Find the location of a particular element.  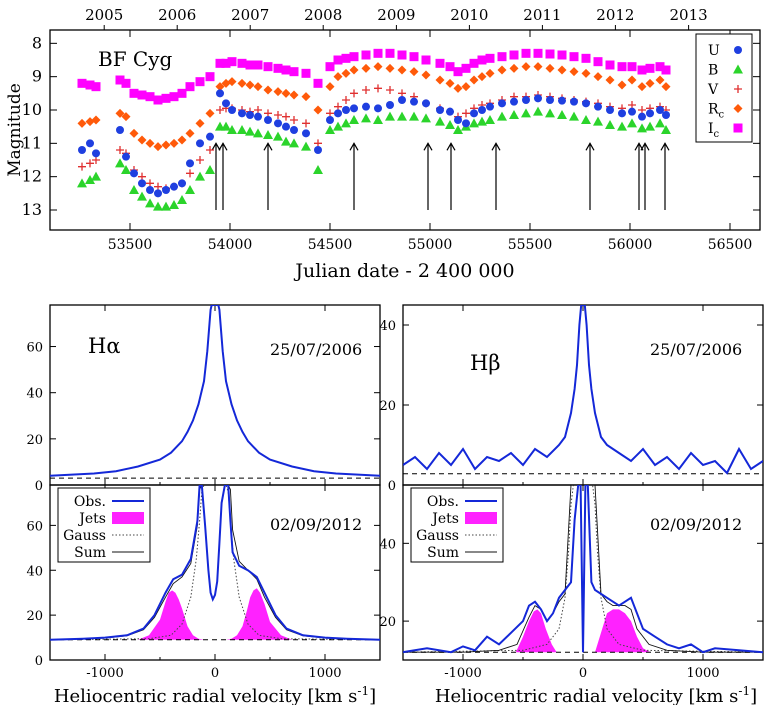

legend-label: Sum is located at coordinates (443, 553).